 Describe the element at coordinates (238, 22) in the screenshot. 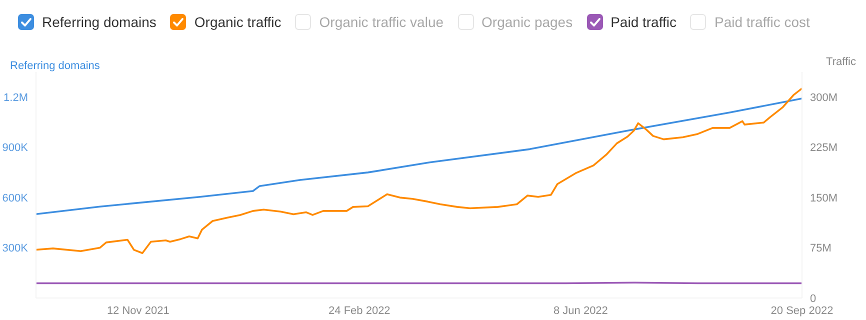

I see `legend-label: Organic traffic` at that location.